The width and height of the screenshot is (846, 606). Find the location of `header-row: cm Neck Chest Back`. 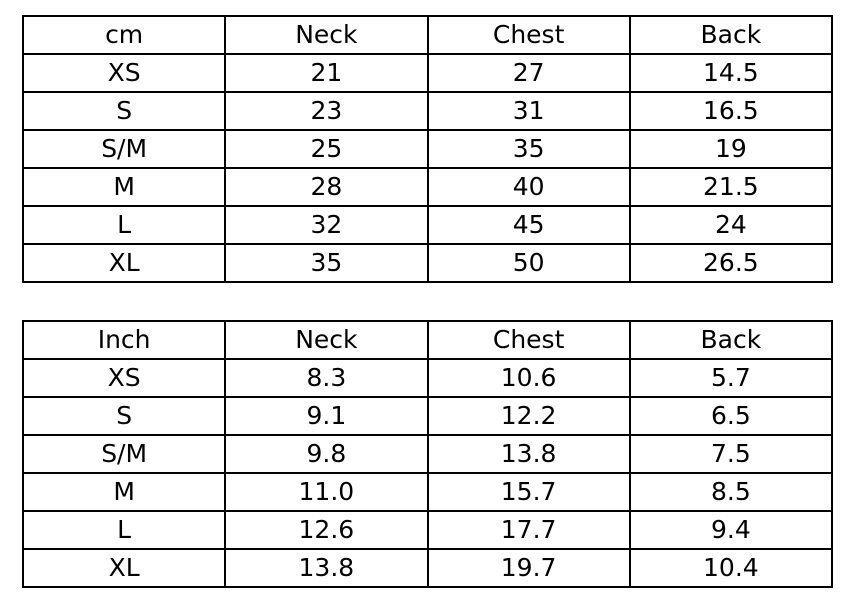

header-row: cm Neck Chest Back is located at coordinates (427, 35).